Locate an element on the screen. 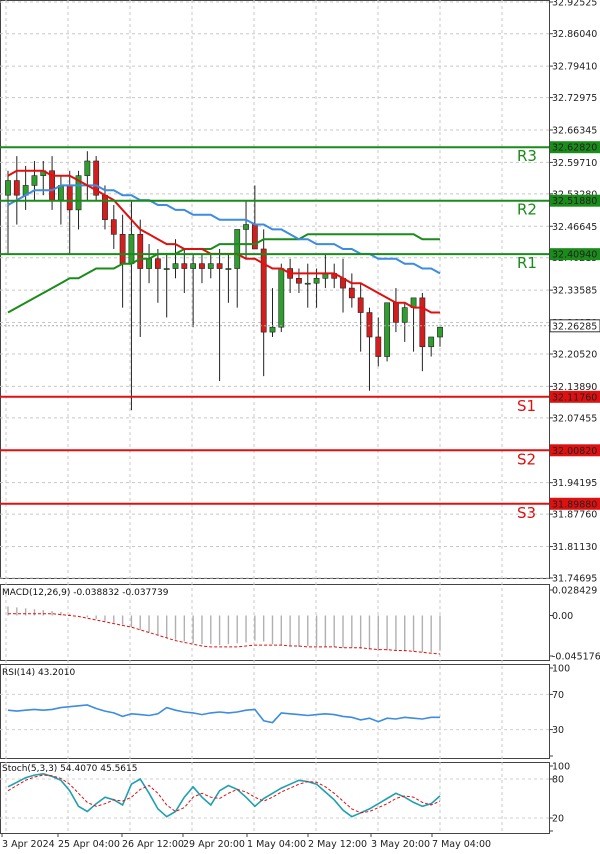  level-name-s1: S1 is located at coordinates (526, 406).